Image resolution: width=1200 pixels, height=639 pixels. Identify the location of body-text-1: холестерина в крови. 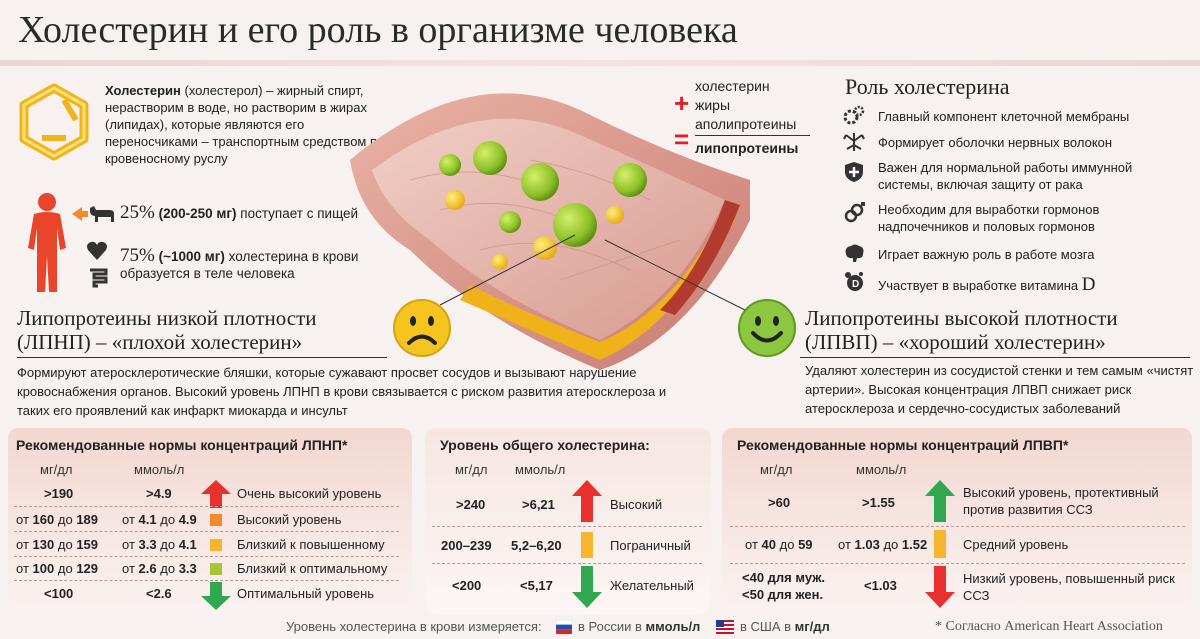
(293, 256).